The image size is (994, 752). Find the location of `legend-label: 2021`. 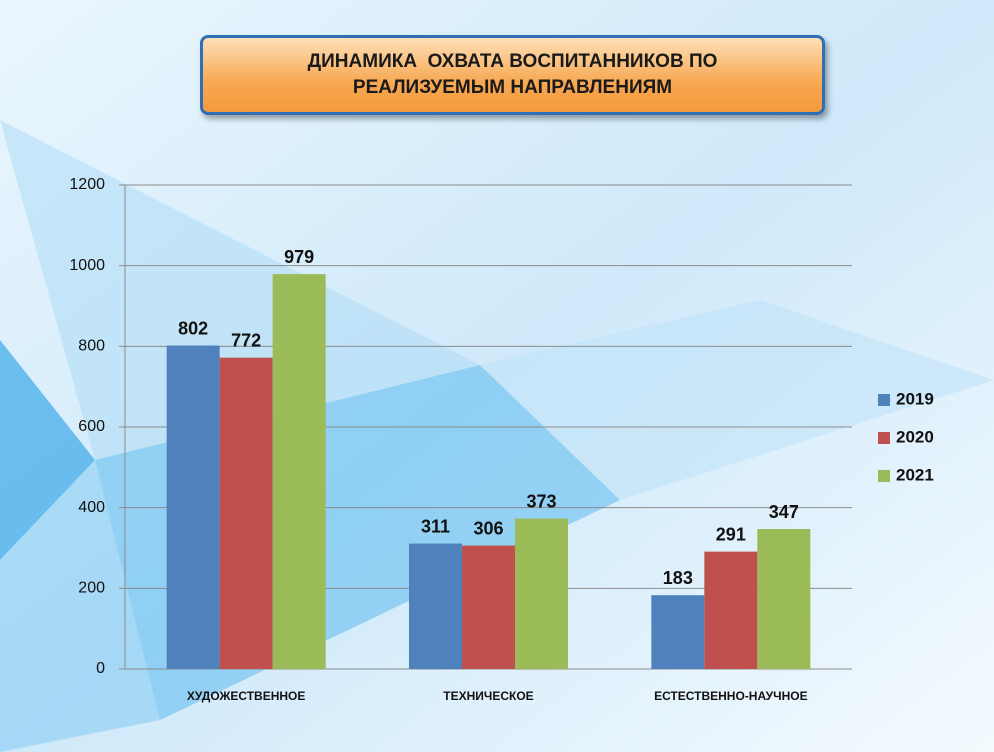

legend-label: 2021 is located at coordinates (915, 474).